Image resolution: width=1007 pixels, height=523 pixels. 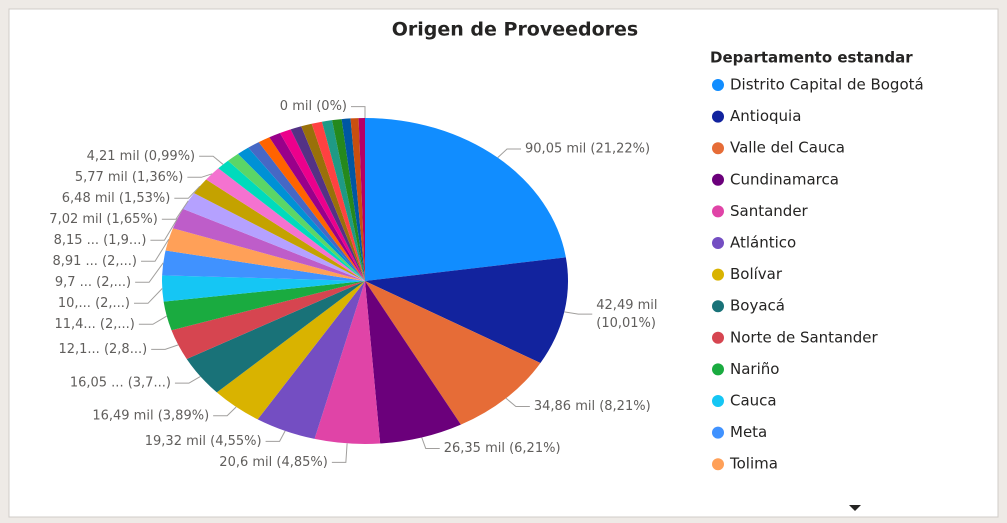 What do you see at coordinates (763, 243) in the screenshot?
I see `legend-label: Atlántico` at bounding box center [763, 243].